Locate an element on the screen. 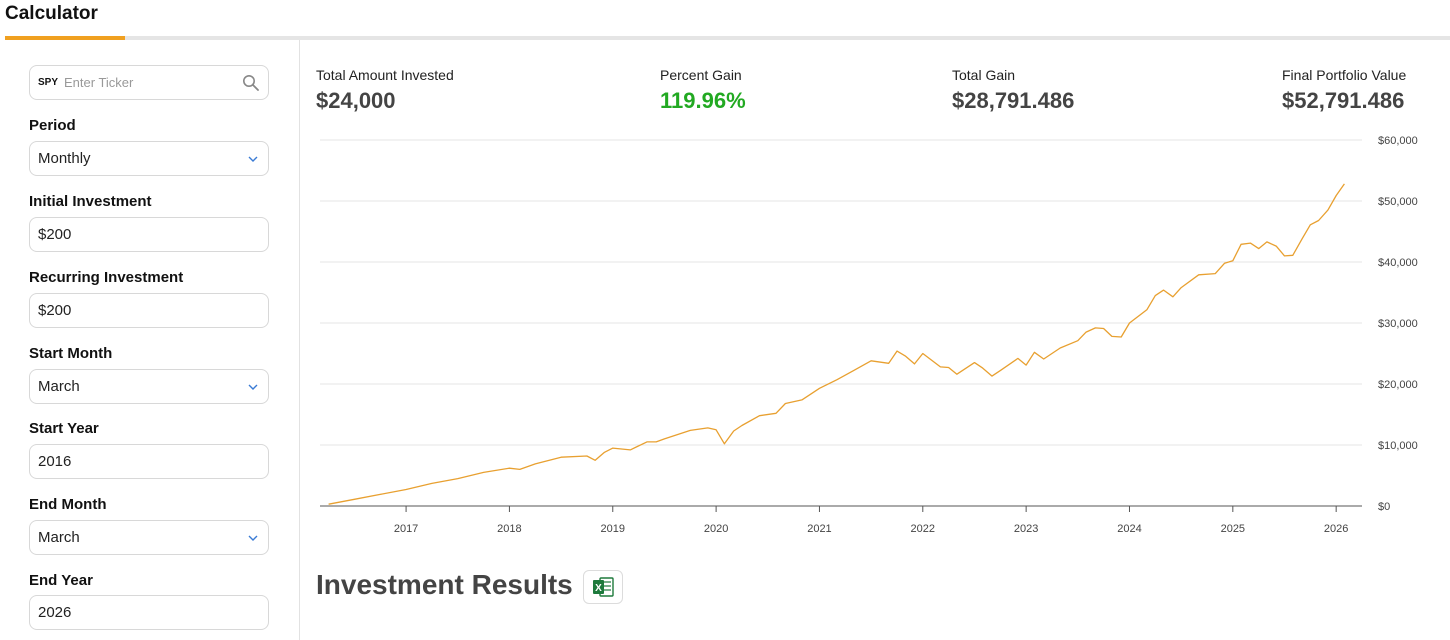 The width and height of the screenshot is (1450, 640). x-tick-label: 2024 is located at coordinates (1129, 529).